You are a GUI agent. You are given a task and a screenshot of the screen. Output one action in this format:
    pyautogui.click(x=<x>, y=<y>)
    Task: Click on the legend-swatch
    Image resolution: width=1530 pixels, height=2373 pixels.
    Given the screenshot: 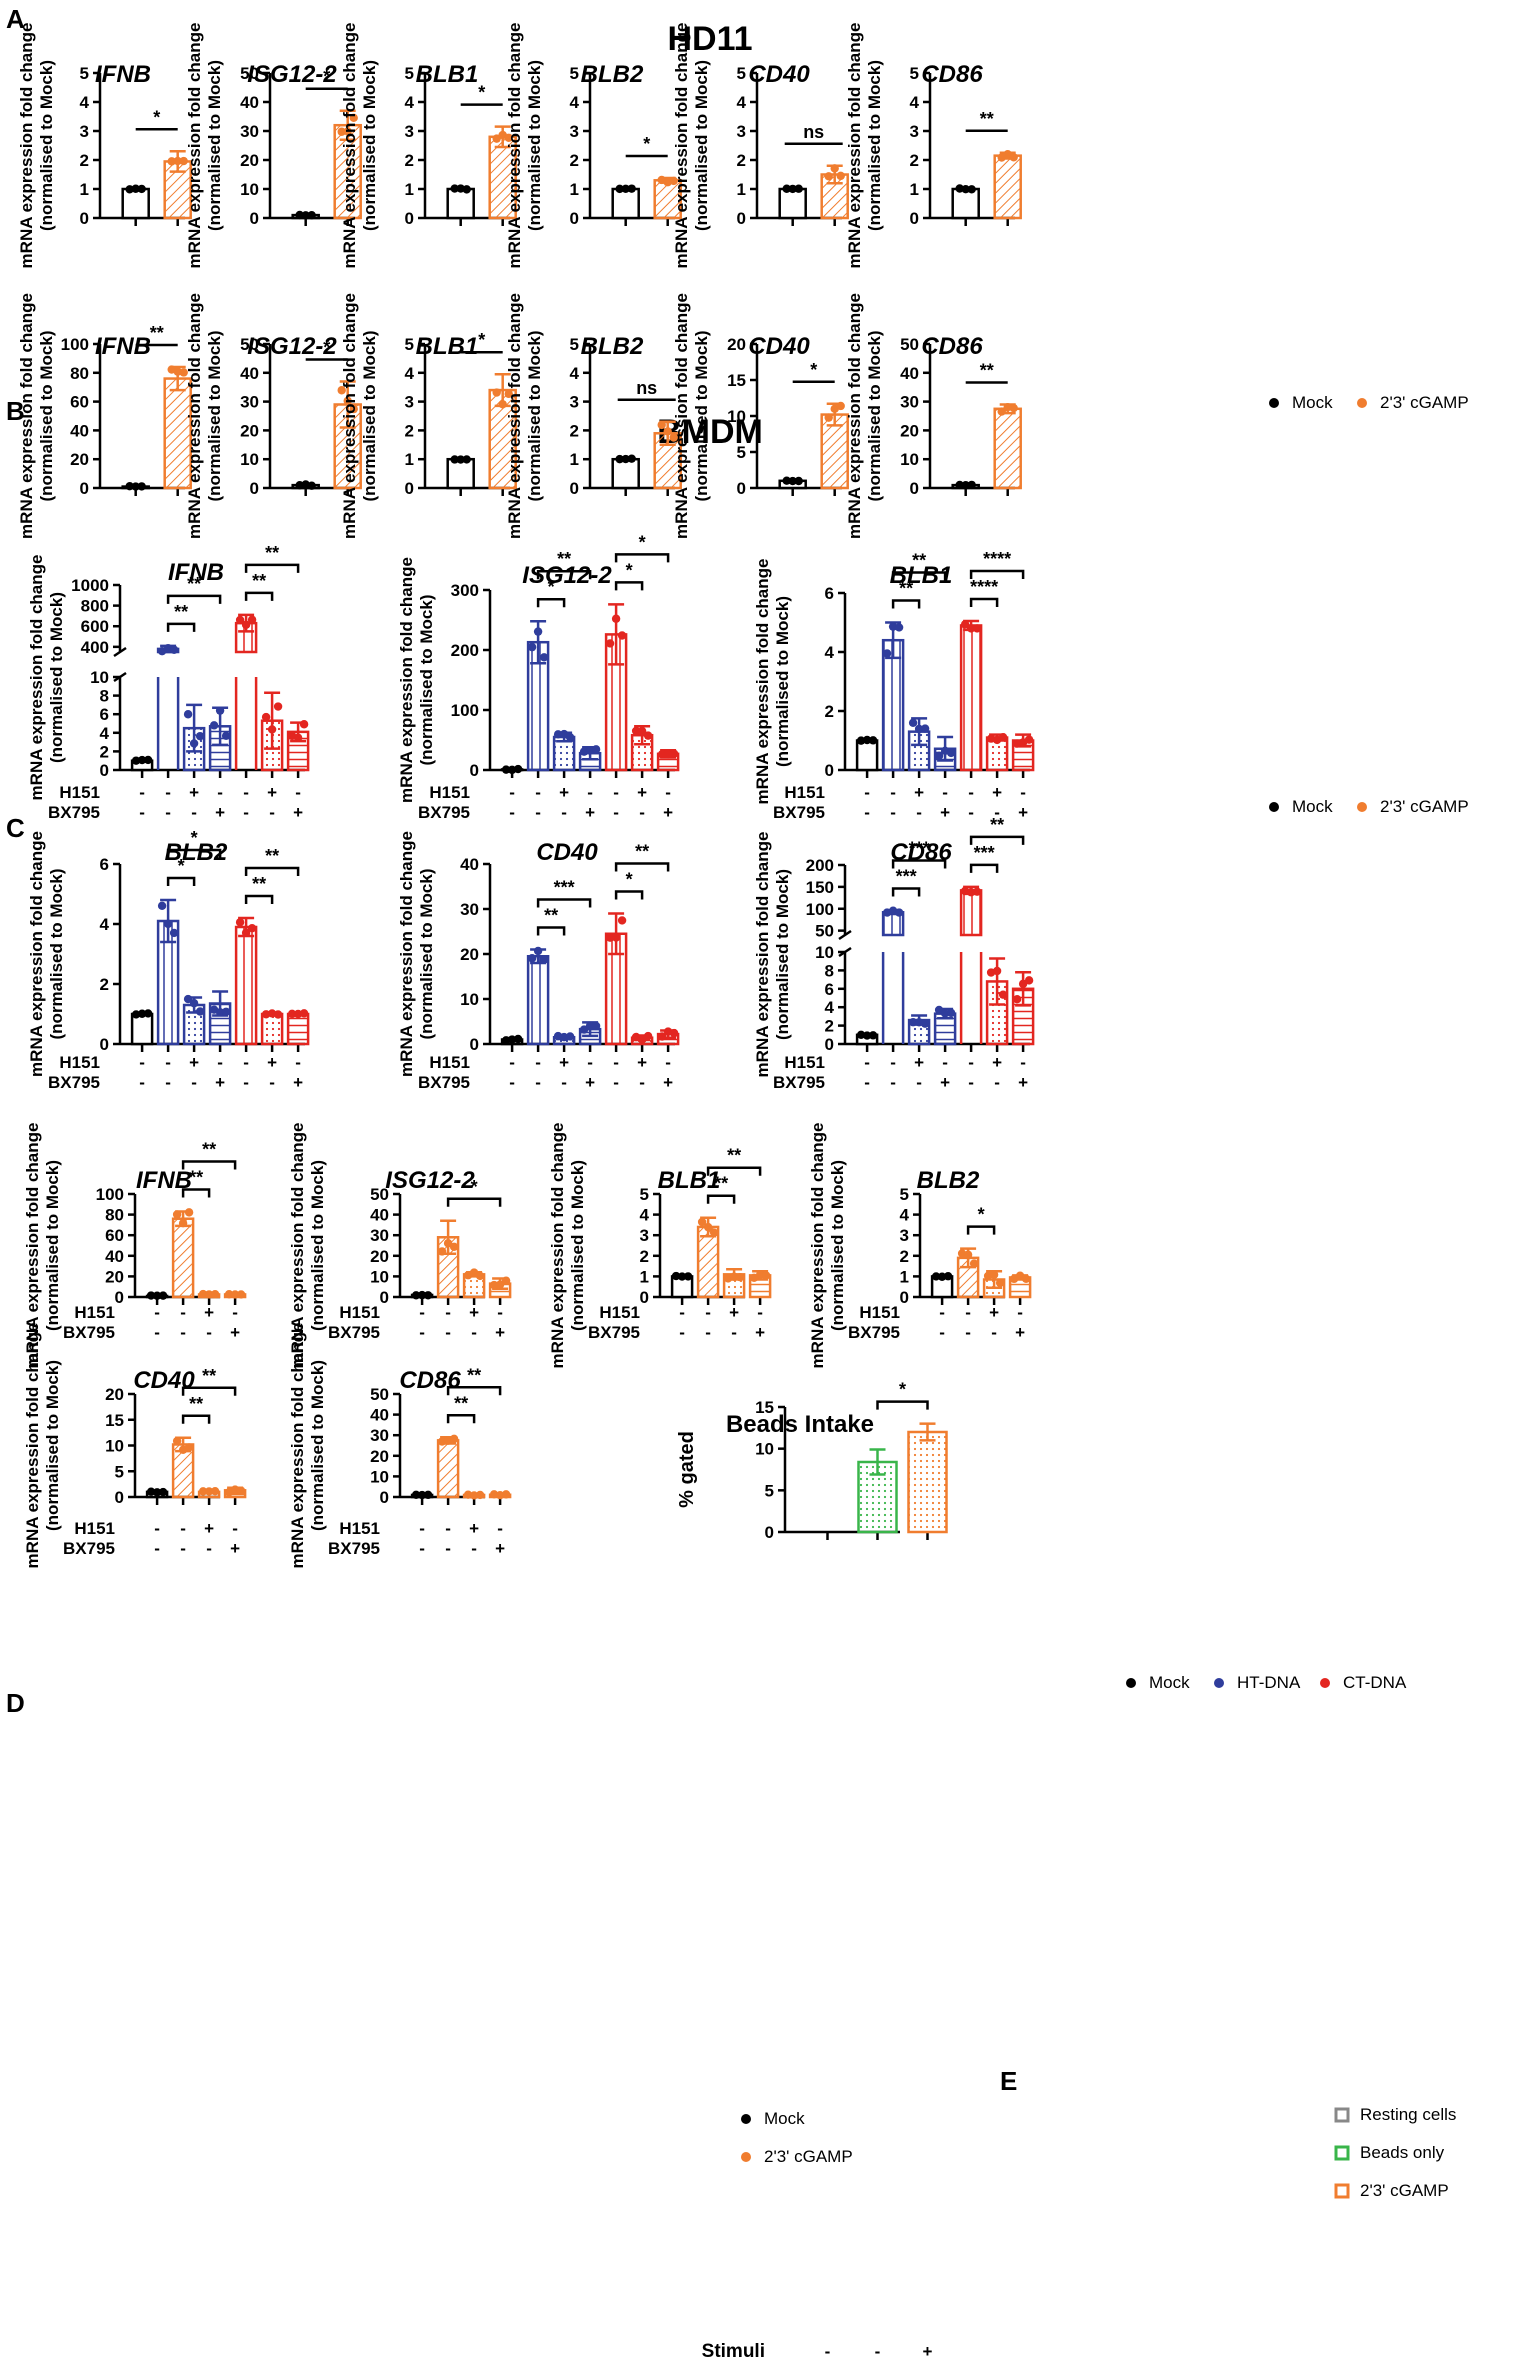 What is the action you would take?
    pyautogui.click(x=1362, y=807)
    